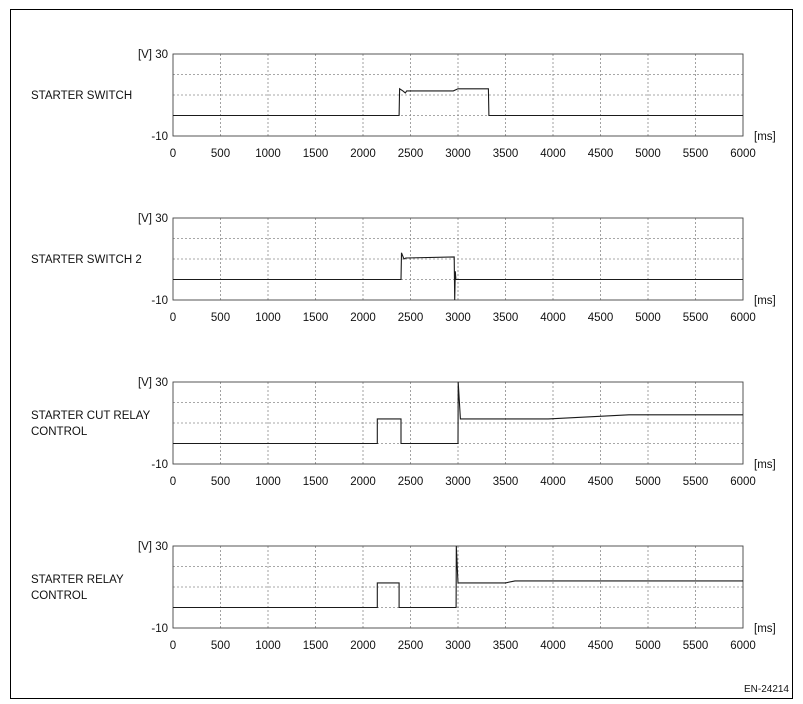 This screenshot has width=803, height=704. I want to click on signal-name-label: STARTER CUT RELAY, so click(91, 416).